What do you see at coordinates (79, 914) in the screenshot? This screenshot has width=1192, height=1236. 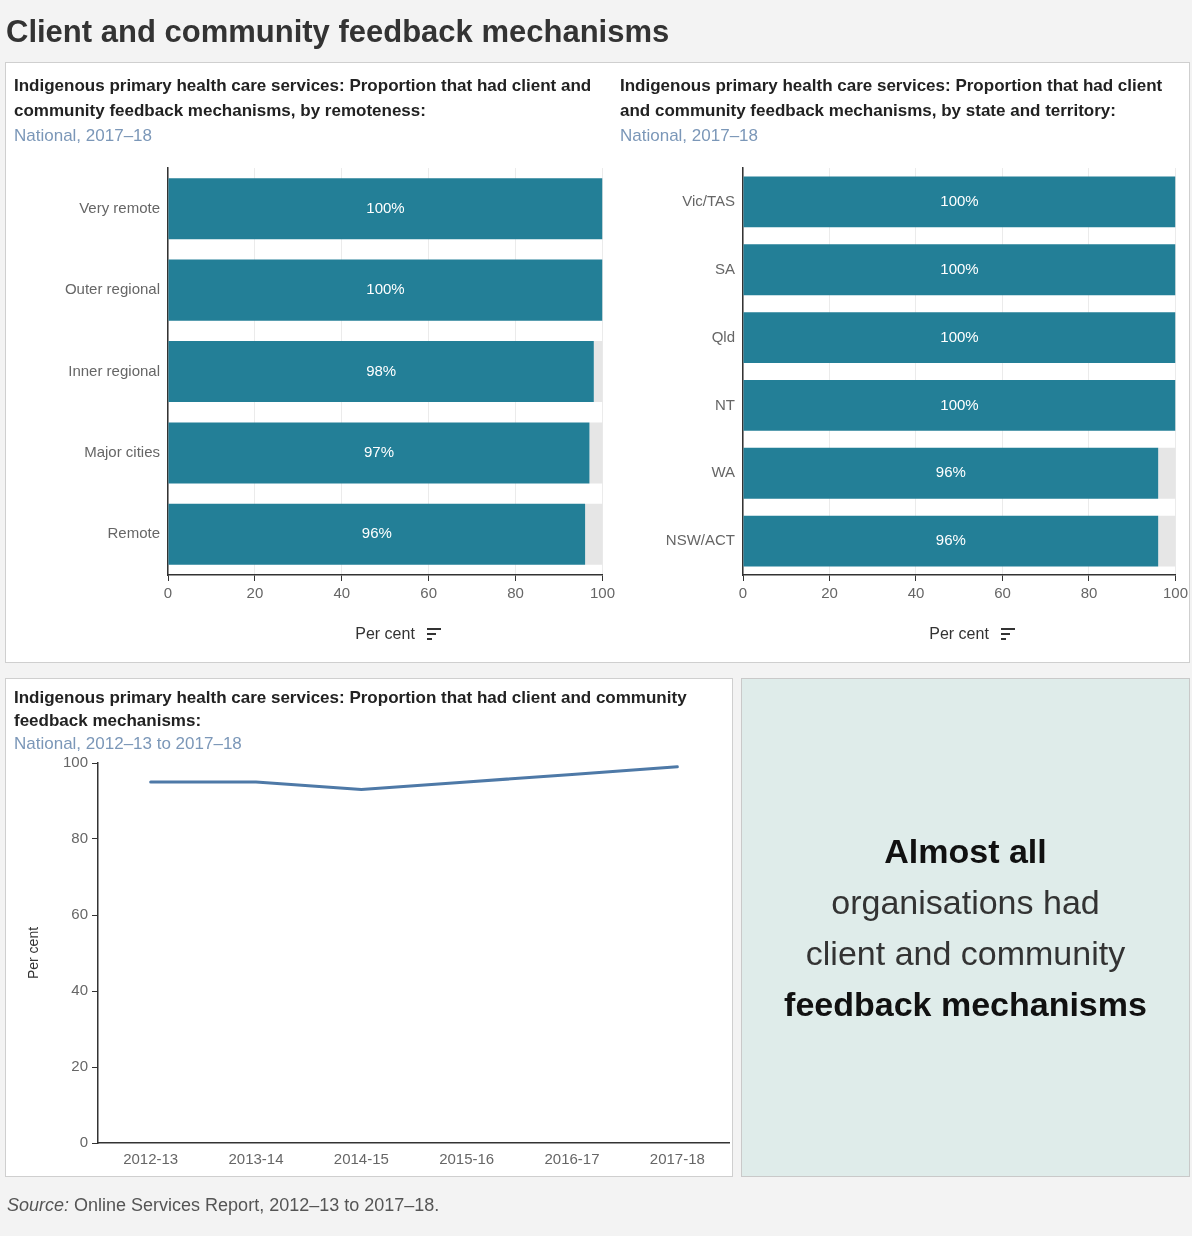 I see `y-tick-label: 60` at bounding box center [79, 914].